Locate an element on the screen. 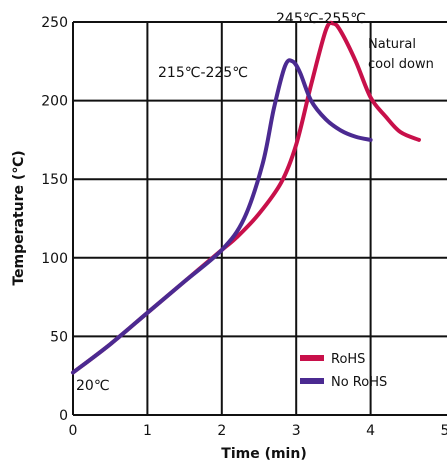 The height and width of the screenshot is (466, 447). x-tick-label: 5 is located at coordinates (444, 431).